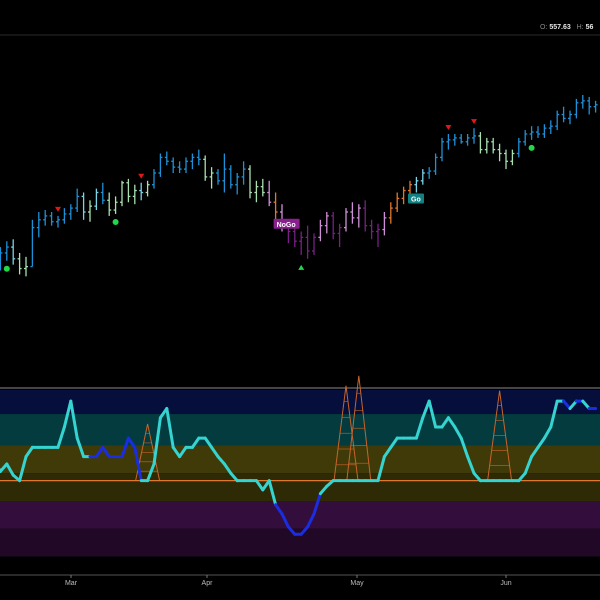  What do you see at coordinates (115, 221) in the screenshot?
I see `dot-marker` at bounding box center [115, 221].